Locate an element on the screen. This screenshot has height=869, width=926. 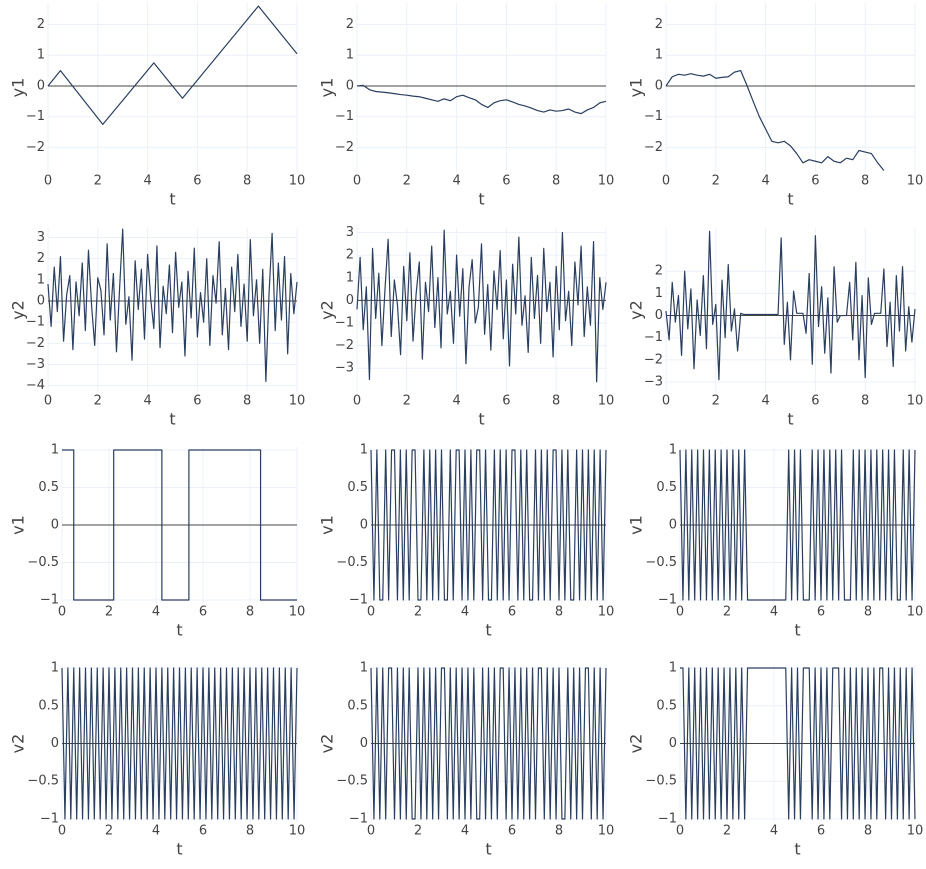
y-tick-label: −3 is located at coordinates (653, 382).